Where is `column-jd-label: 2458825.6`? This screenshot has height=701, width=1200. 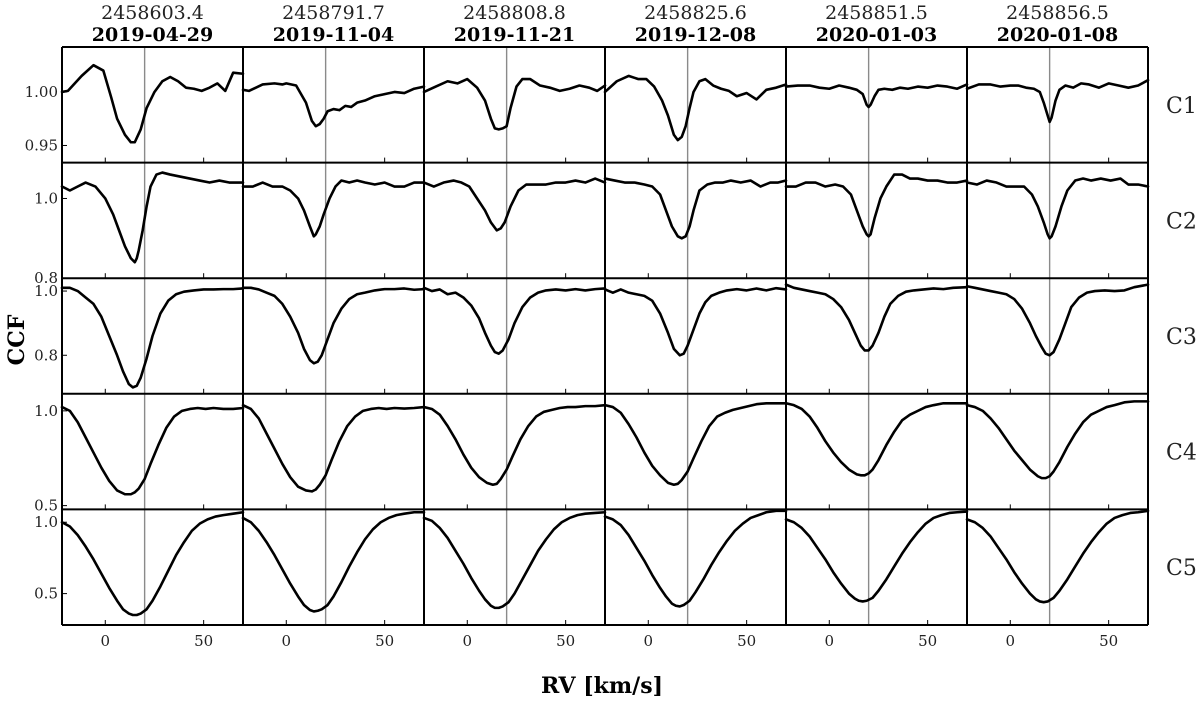
column-jd-label: 2458825.6 is located at coordinates (695, 13).